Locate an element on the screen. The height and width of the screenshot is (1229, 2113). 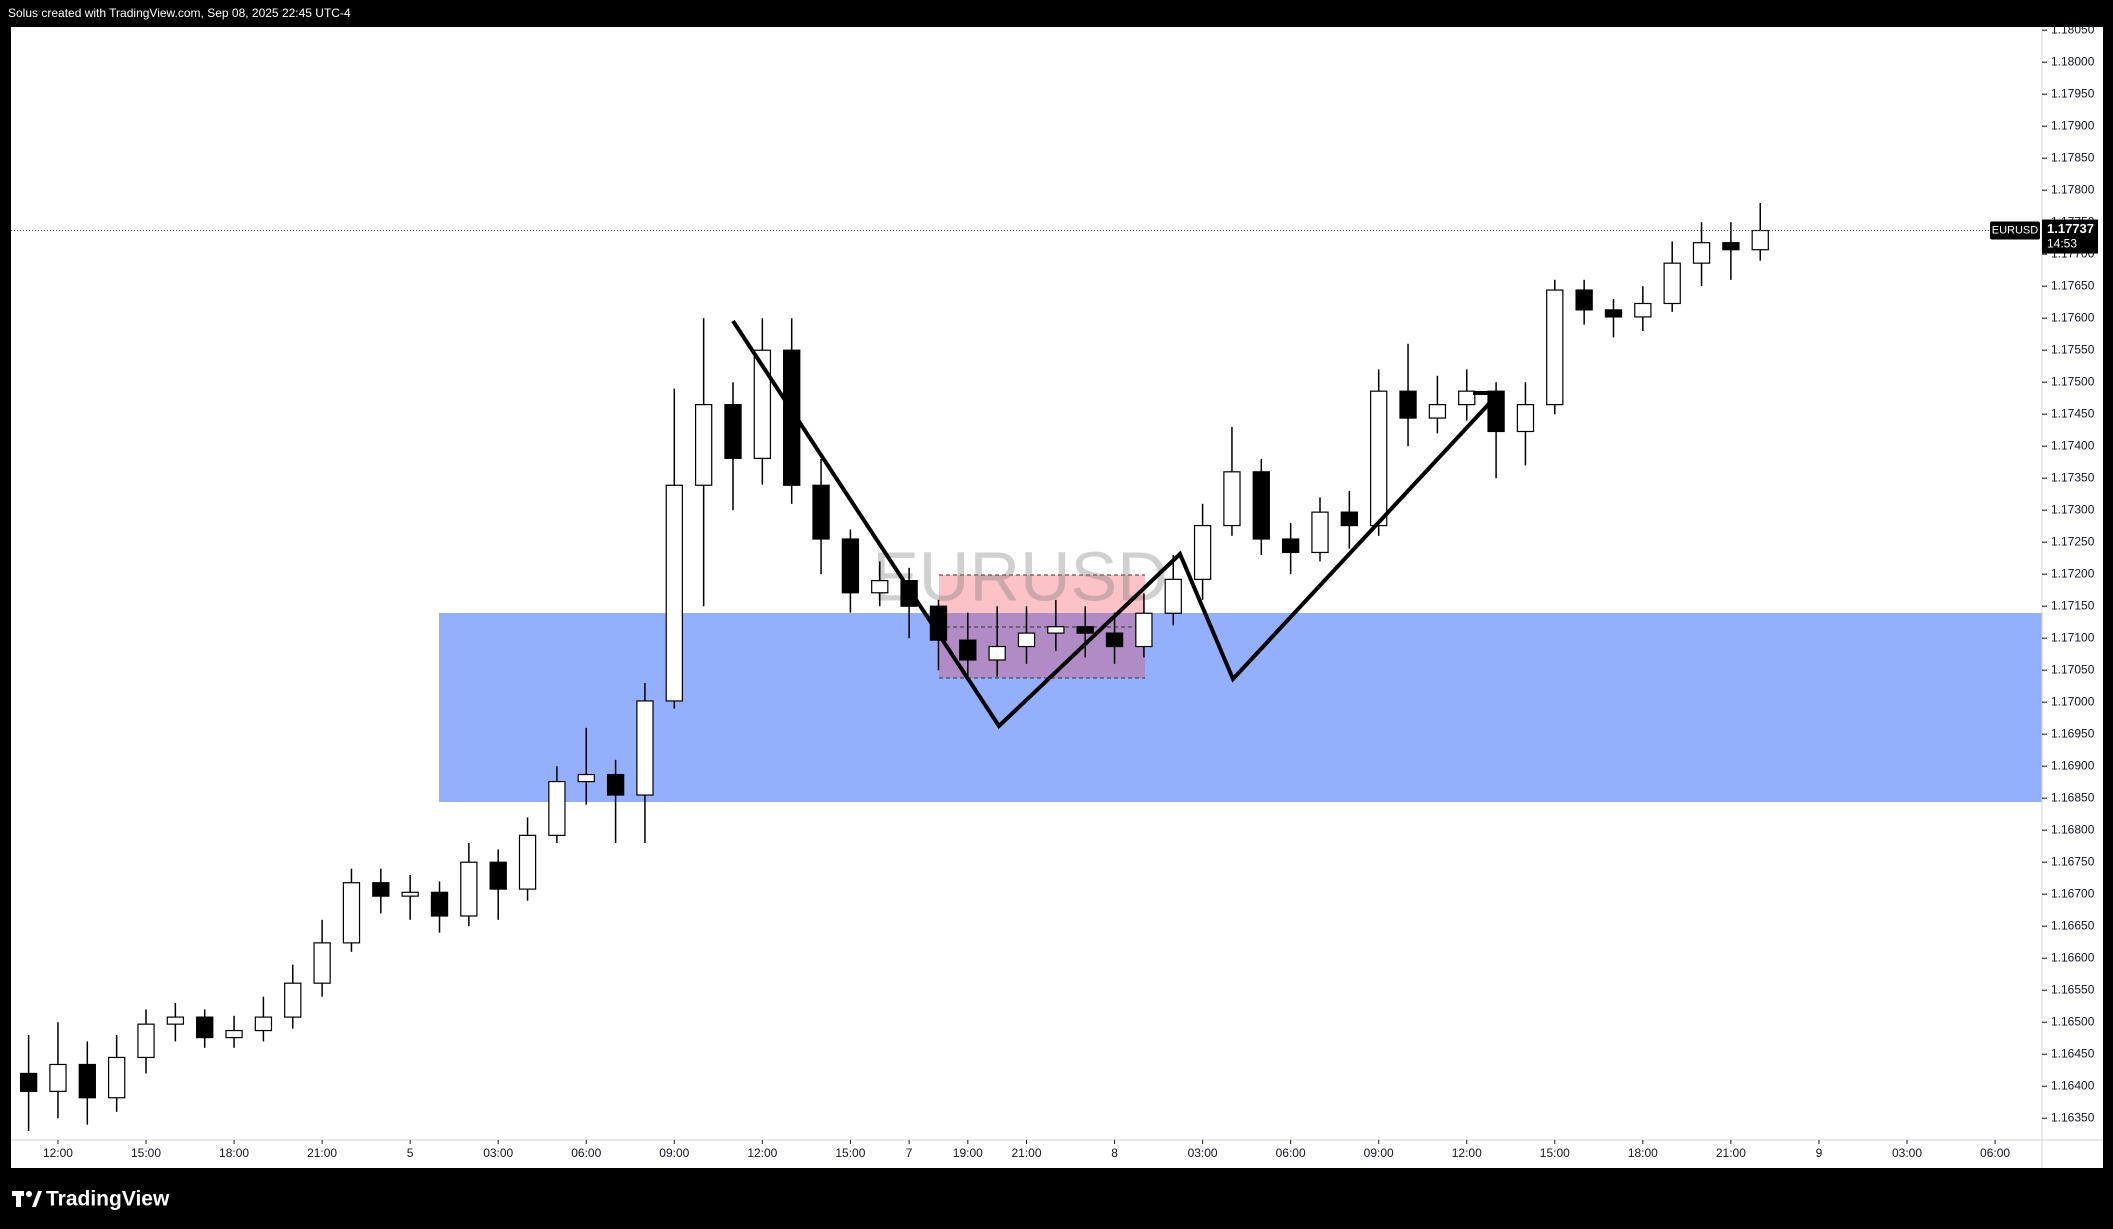
y-tick-label: 1.17950 is located at coordinates (2073, 93).